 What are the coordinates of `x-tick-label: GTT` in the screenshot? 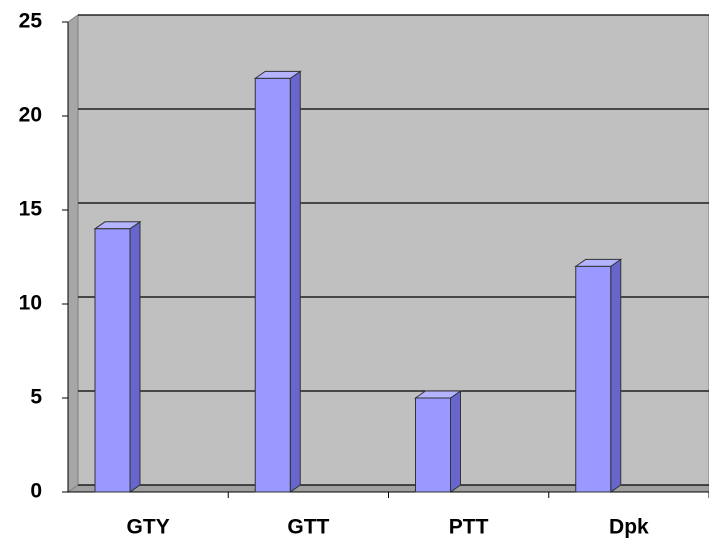 It's located at (308, 527).